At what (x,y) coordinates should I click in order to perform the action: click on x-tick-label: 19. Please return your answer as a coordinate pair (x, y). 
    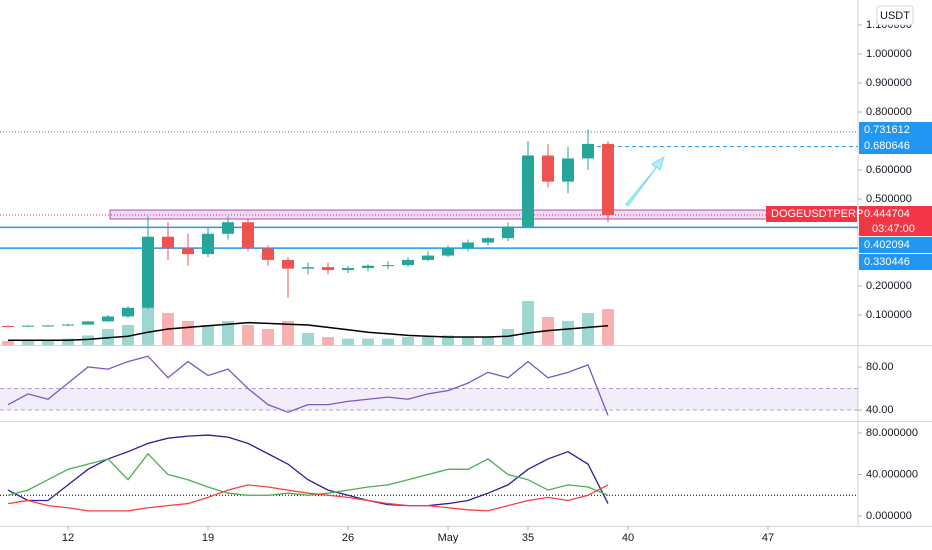
    Looking at the image, I should click on (208, 538).